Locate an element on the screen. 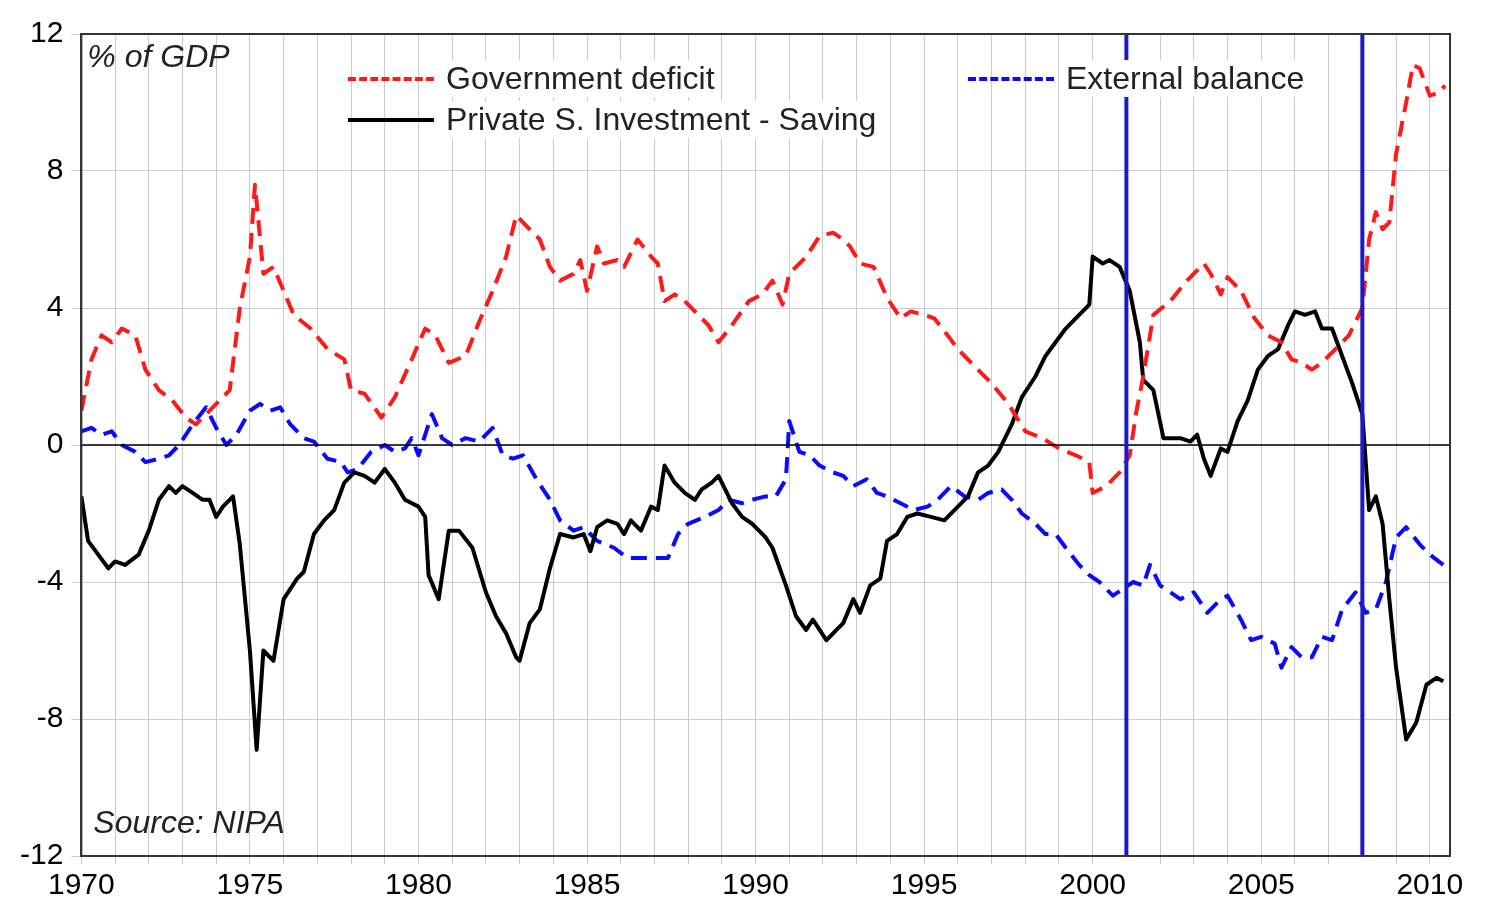 This screenshot has height=909, width=1488. y-tick-label: 4 is located at coordinates (55, 306).